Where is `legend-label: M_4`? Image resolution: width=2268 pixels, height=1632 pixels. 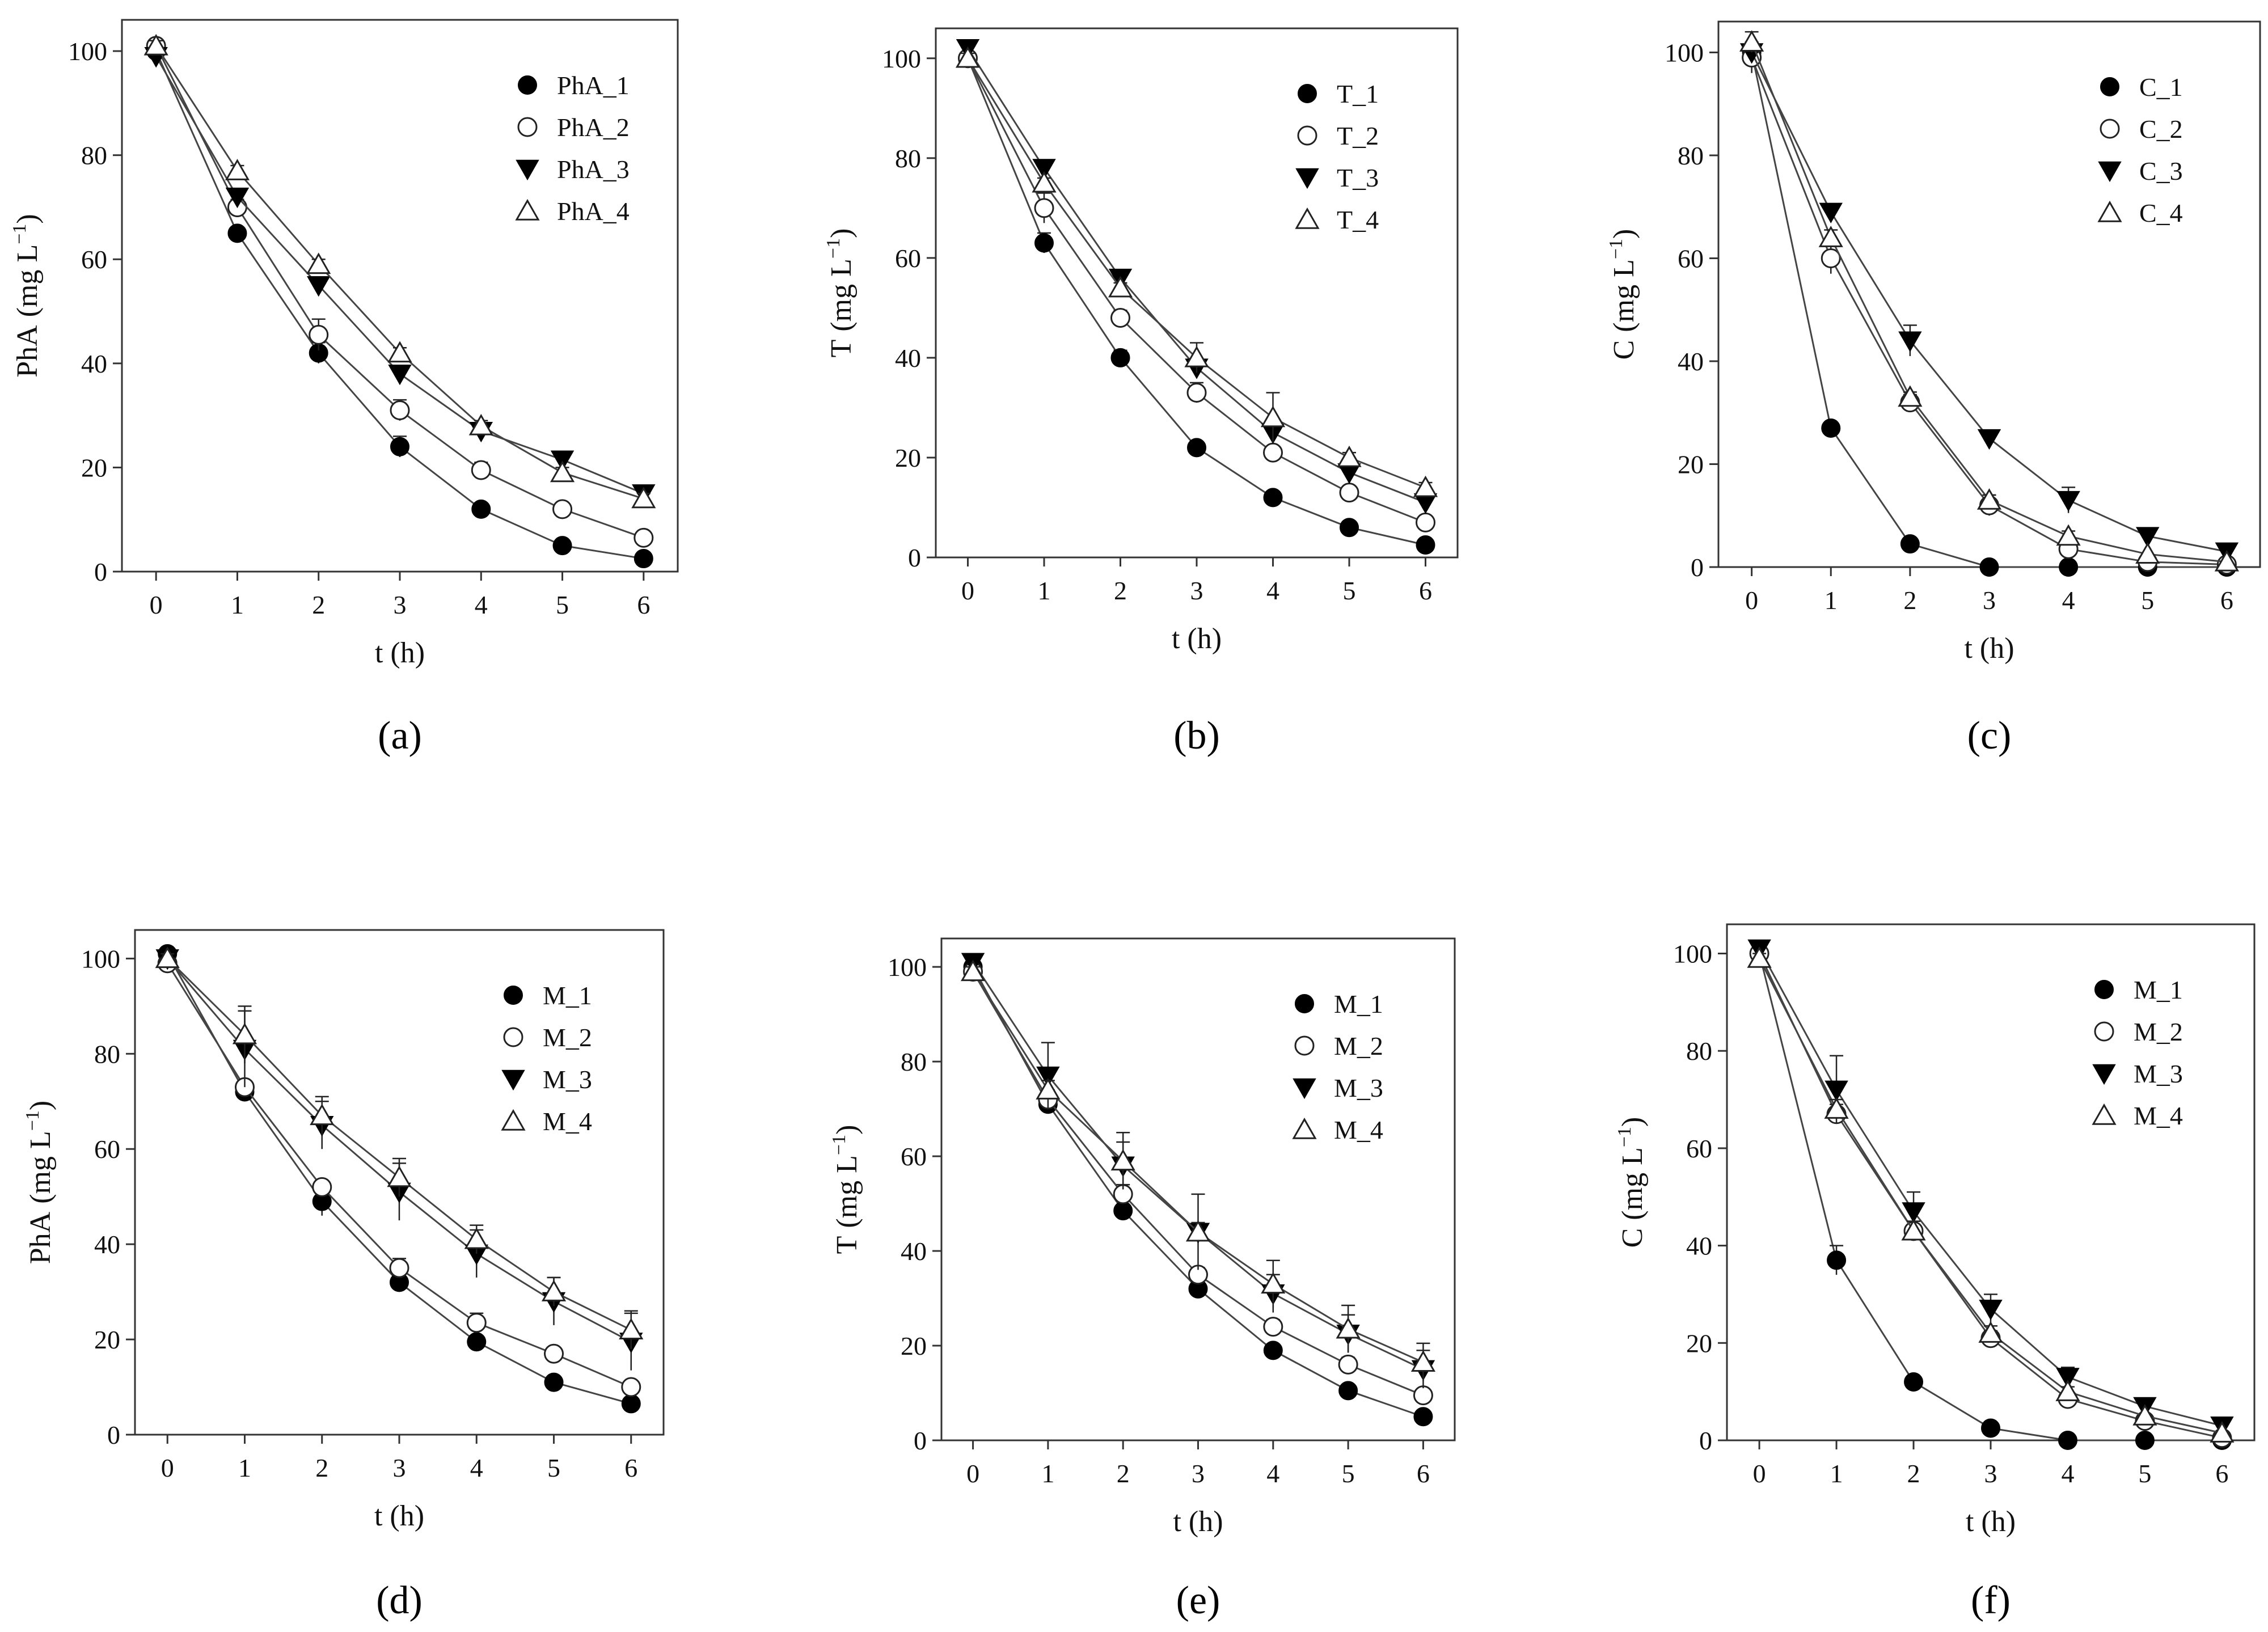 legend-label: M_4 is located at coordinates (1358, 1129).